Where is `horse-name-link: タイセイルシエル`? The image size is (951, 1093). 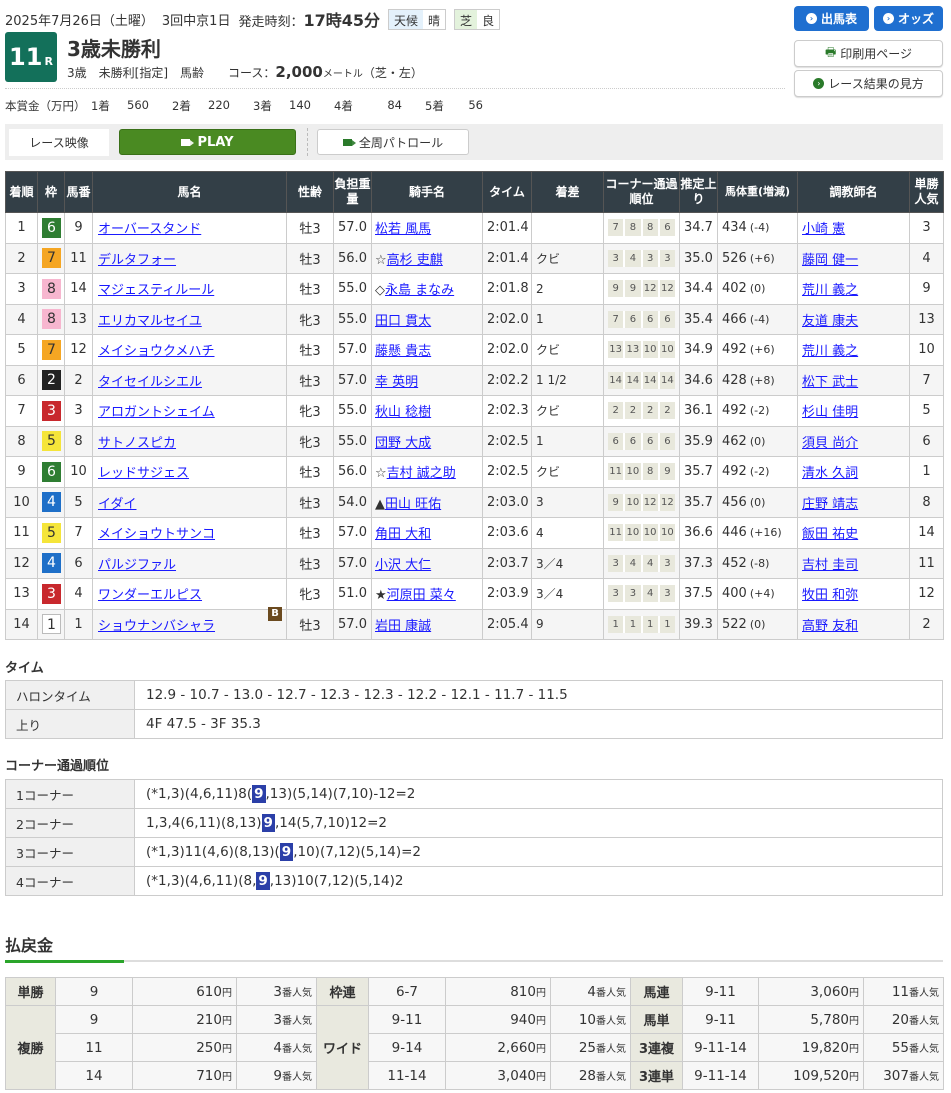 horse-name-link: タイセイルシエル is located at coordinates (150, 382).